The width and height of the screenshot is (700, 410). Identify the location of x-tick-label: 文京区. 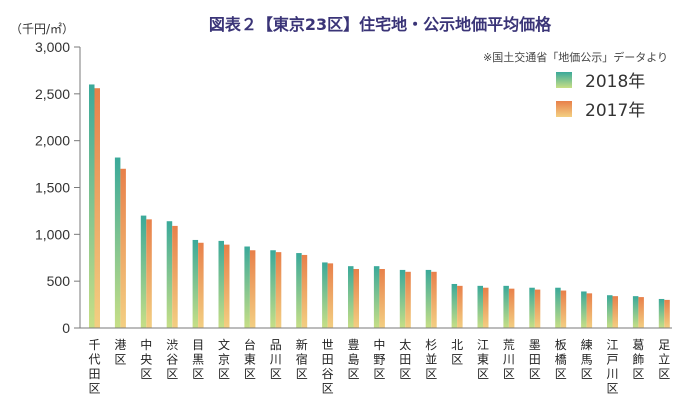
(224, 359).